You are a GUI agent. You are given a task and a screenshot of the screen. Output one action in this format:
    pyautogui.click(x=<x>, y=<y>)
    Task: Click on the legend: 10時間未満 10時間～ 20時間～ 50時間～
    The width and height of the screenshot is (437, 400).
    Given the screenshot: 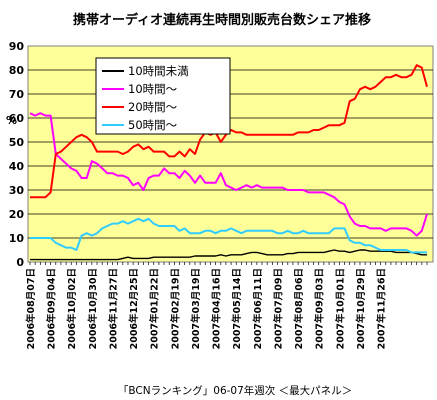 What is the action you would take?
    pyautogui.click(x=163, y=96)
    